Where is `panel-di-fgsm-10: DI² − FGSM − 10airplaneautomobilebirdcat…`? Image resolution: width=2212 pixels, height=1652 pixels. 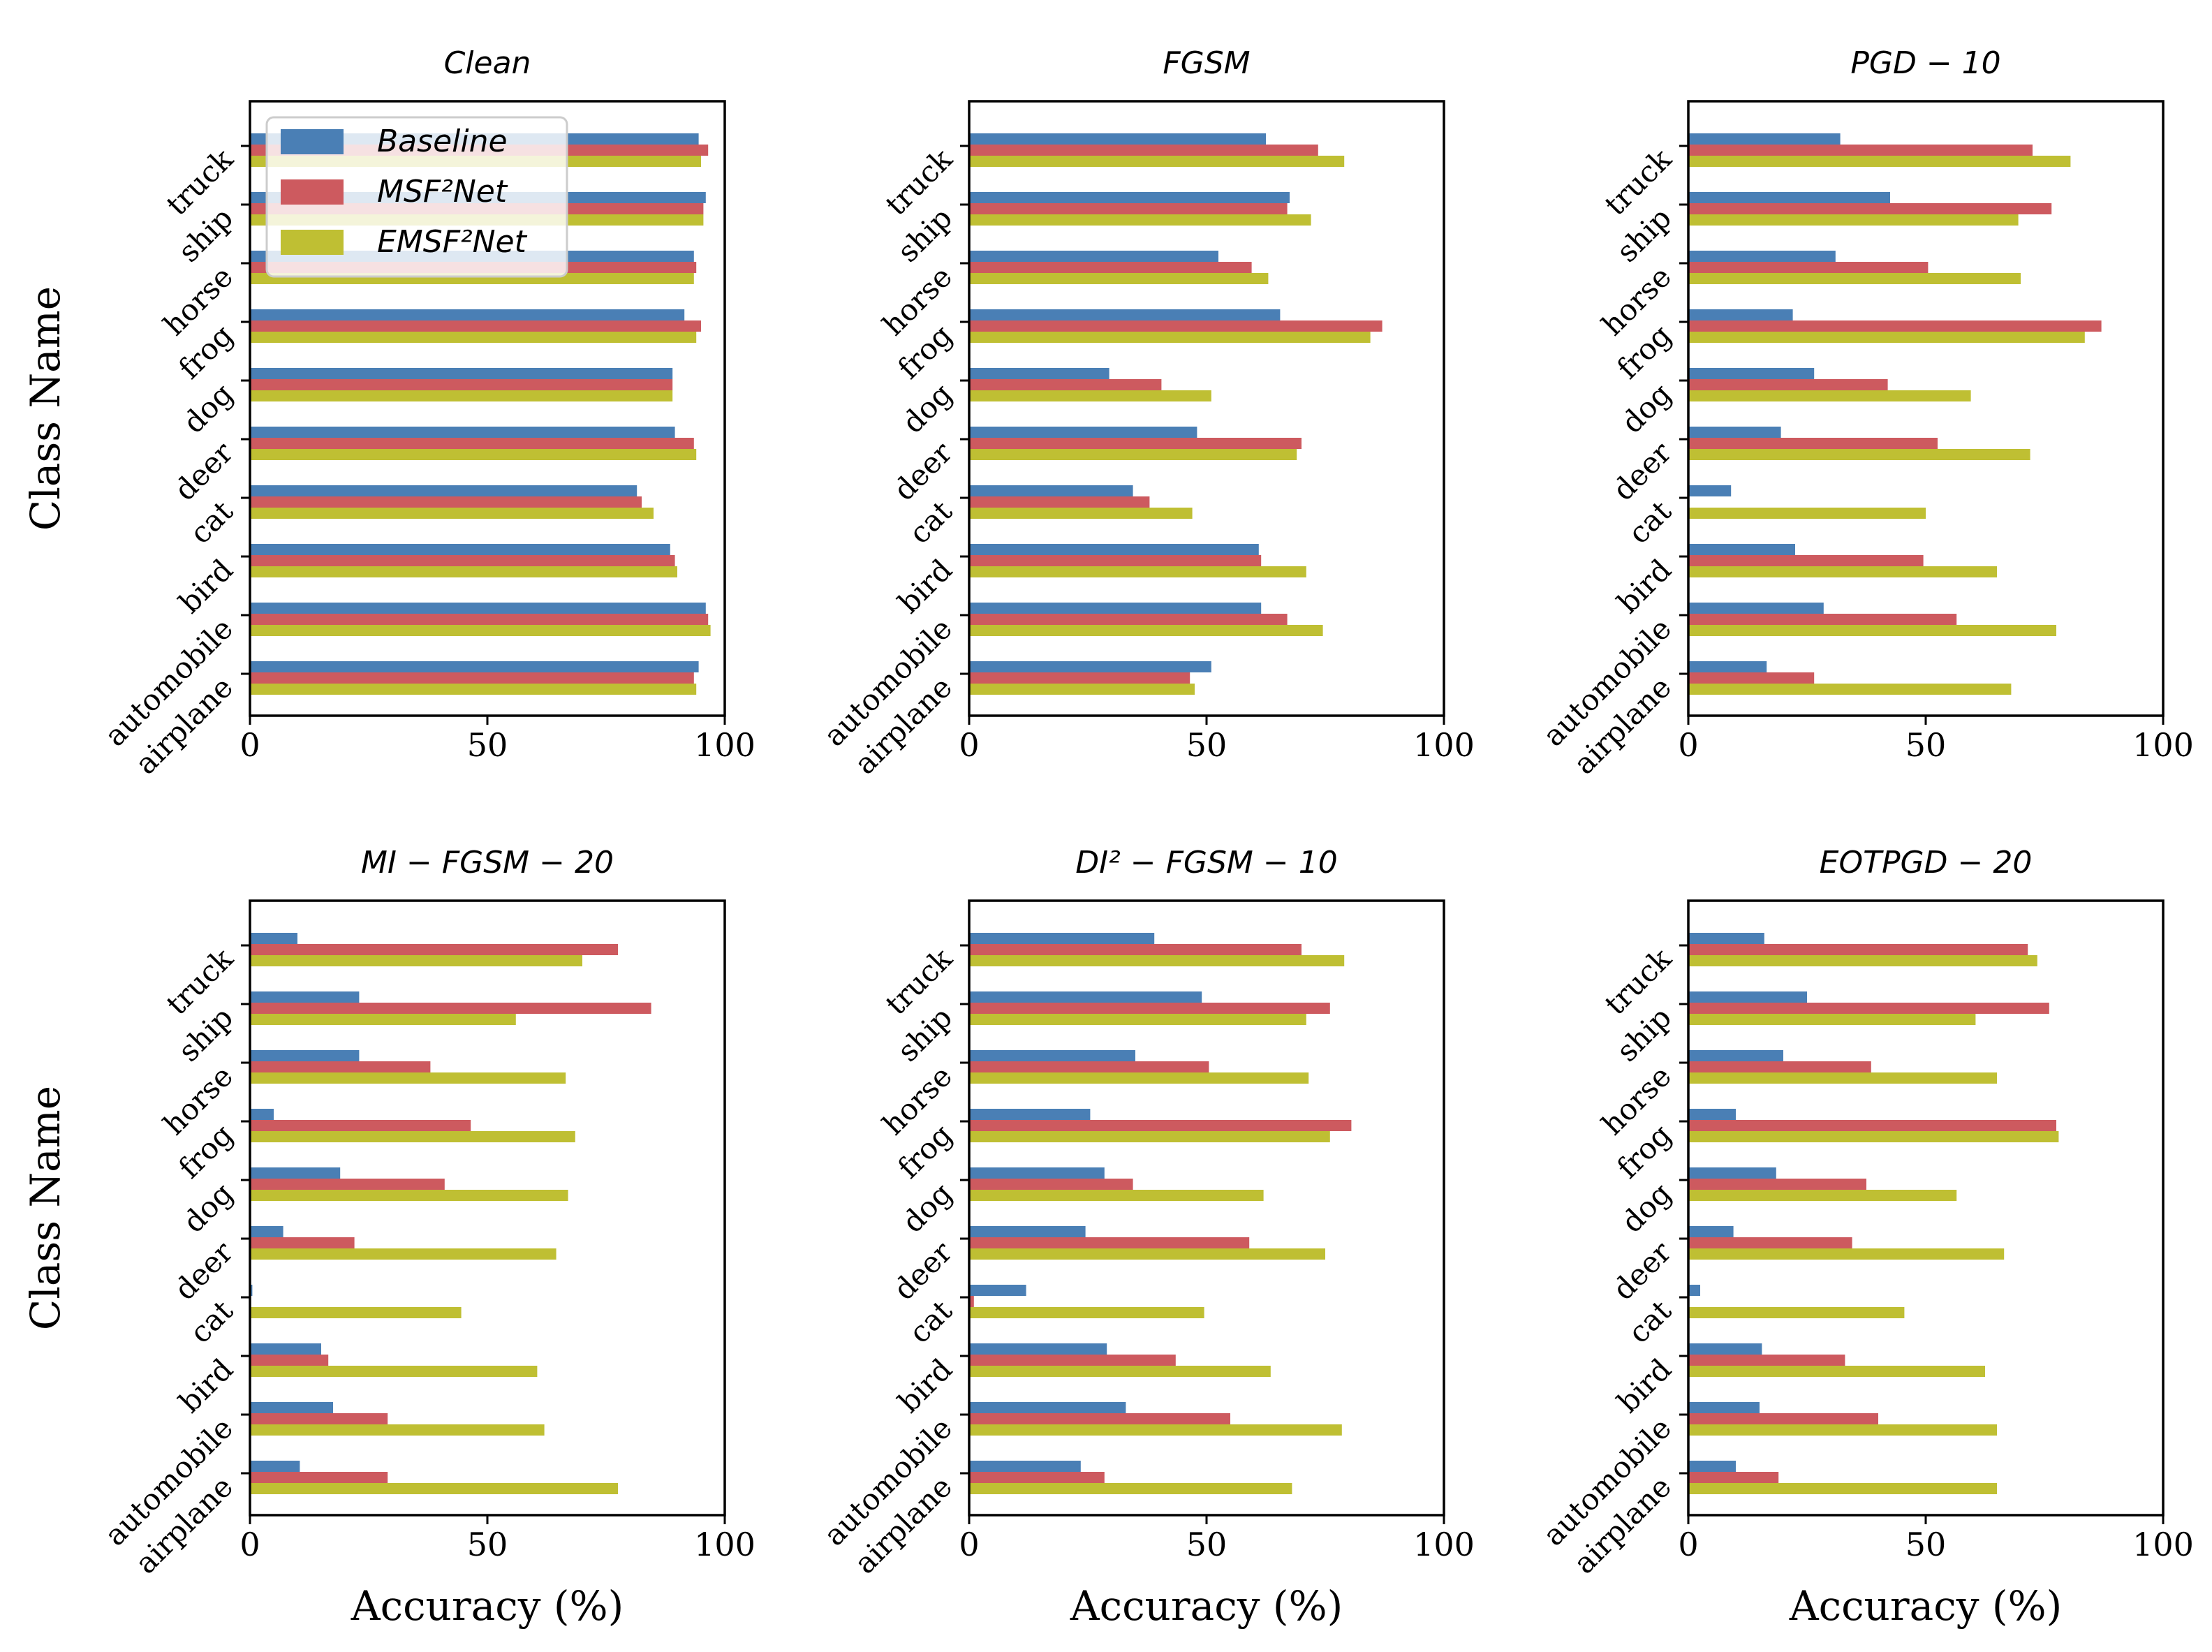 panel-di-fgsm-10: DI² − FGSM − 10airplaneautomobilebirdcat… is located at coordinates (1146, 1237).